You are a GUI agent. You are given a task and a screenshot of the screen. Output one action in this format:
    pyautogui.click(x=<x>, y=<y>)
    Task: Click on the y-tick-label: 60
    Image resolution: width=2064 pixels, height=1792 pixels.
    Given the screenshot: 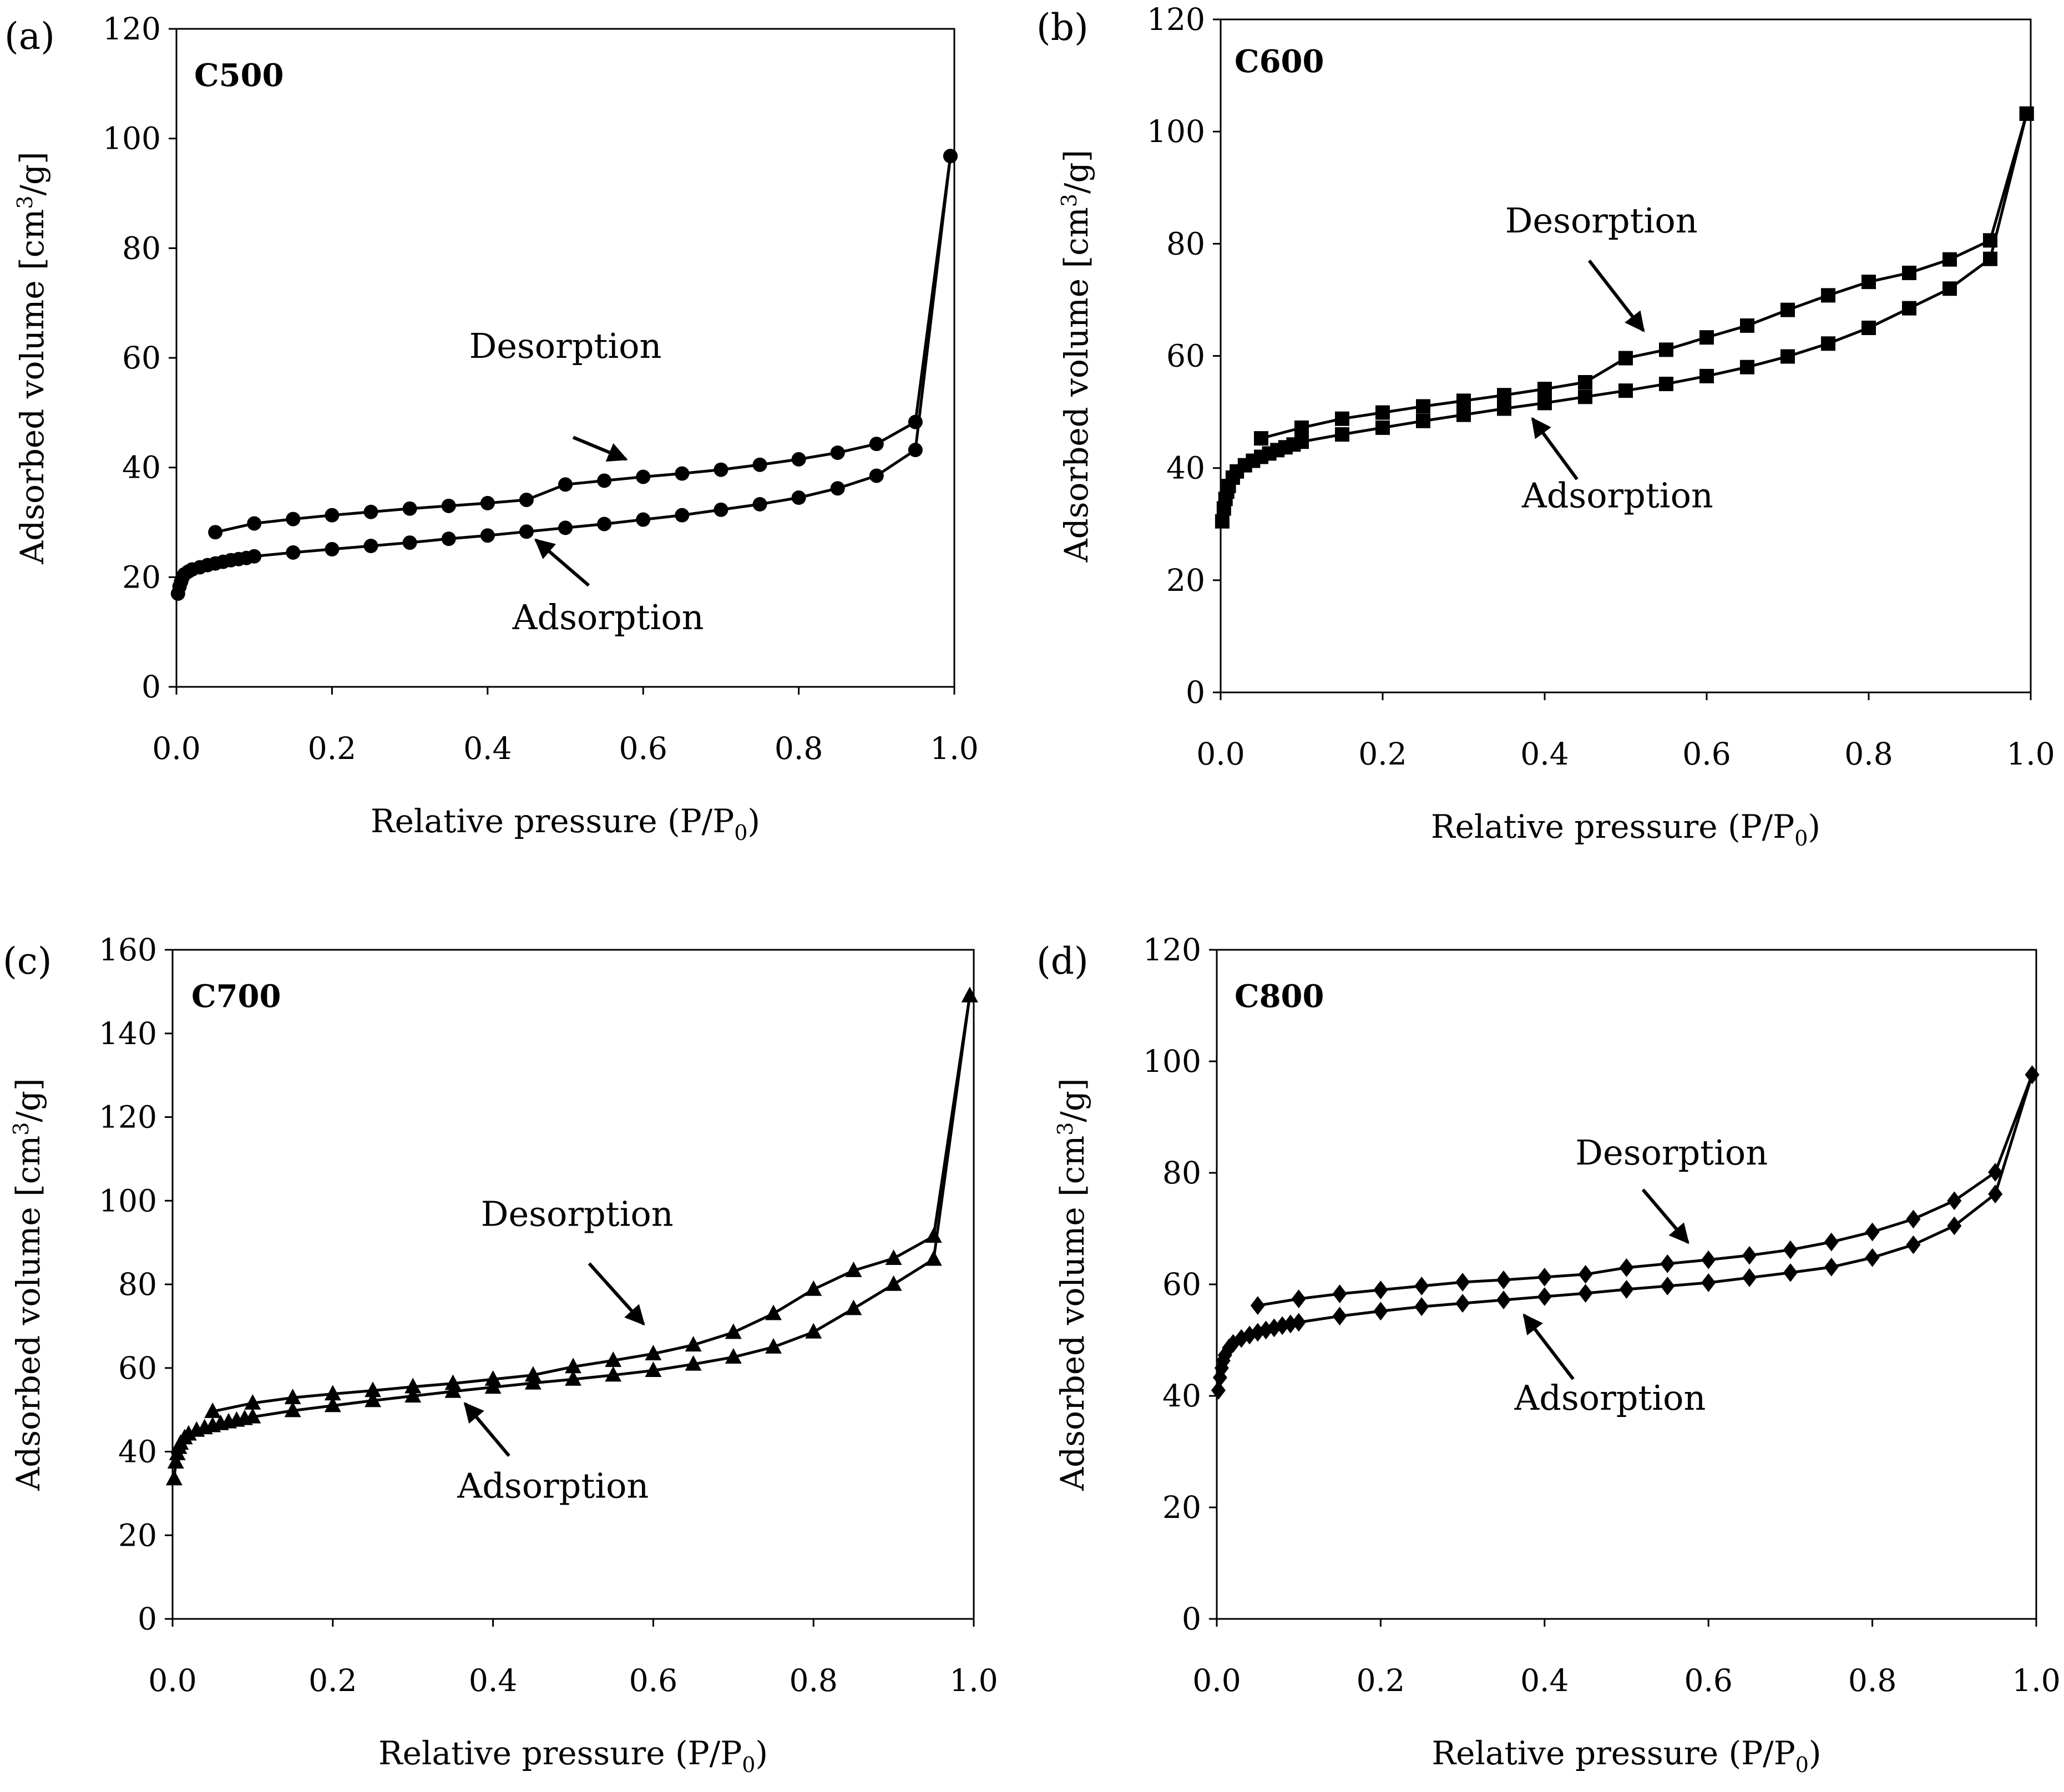 What is the action you would take?
    pyautogui.click(x=137, y=1368)
    